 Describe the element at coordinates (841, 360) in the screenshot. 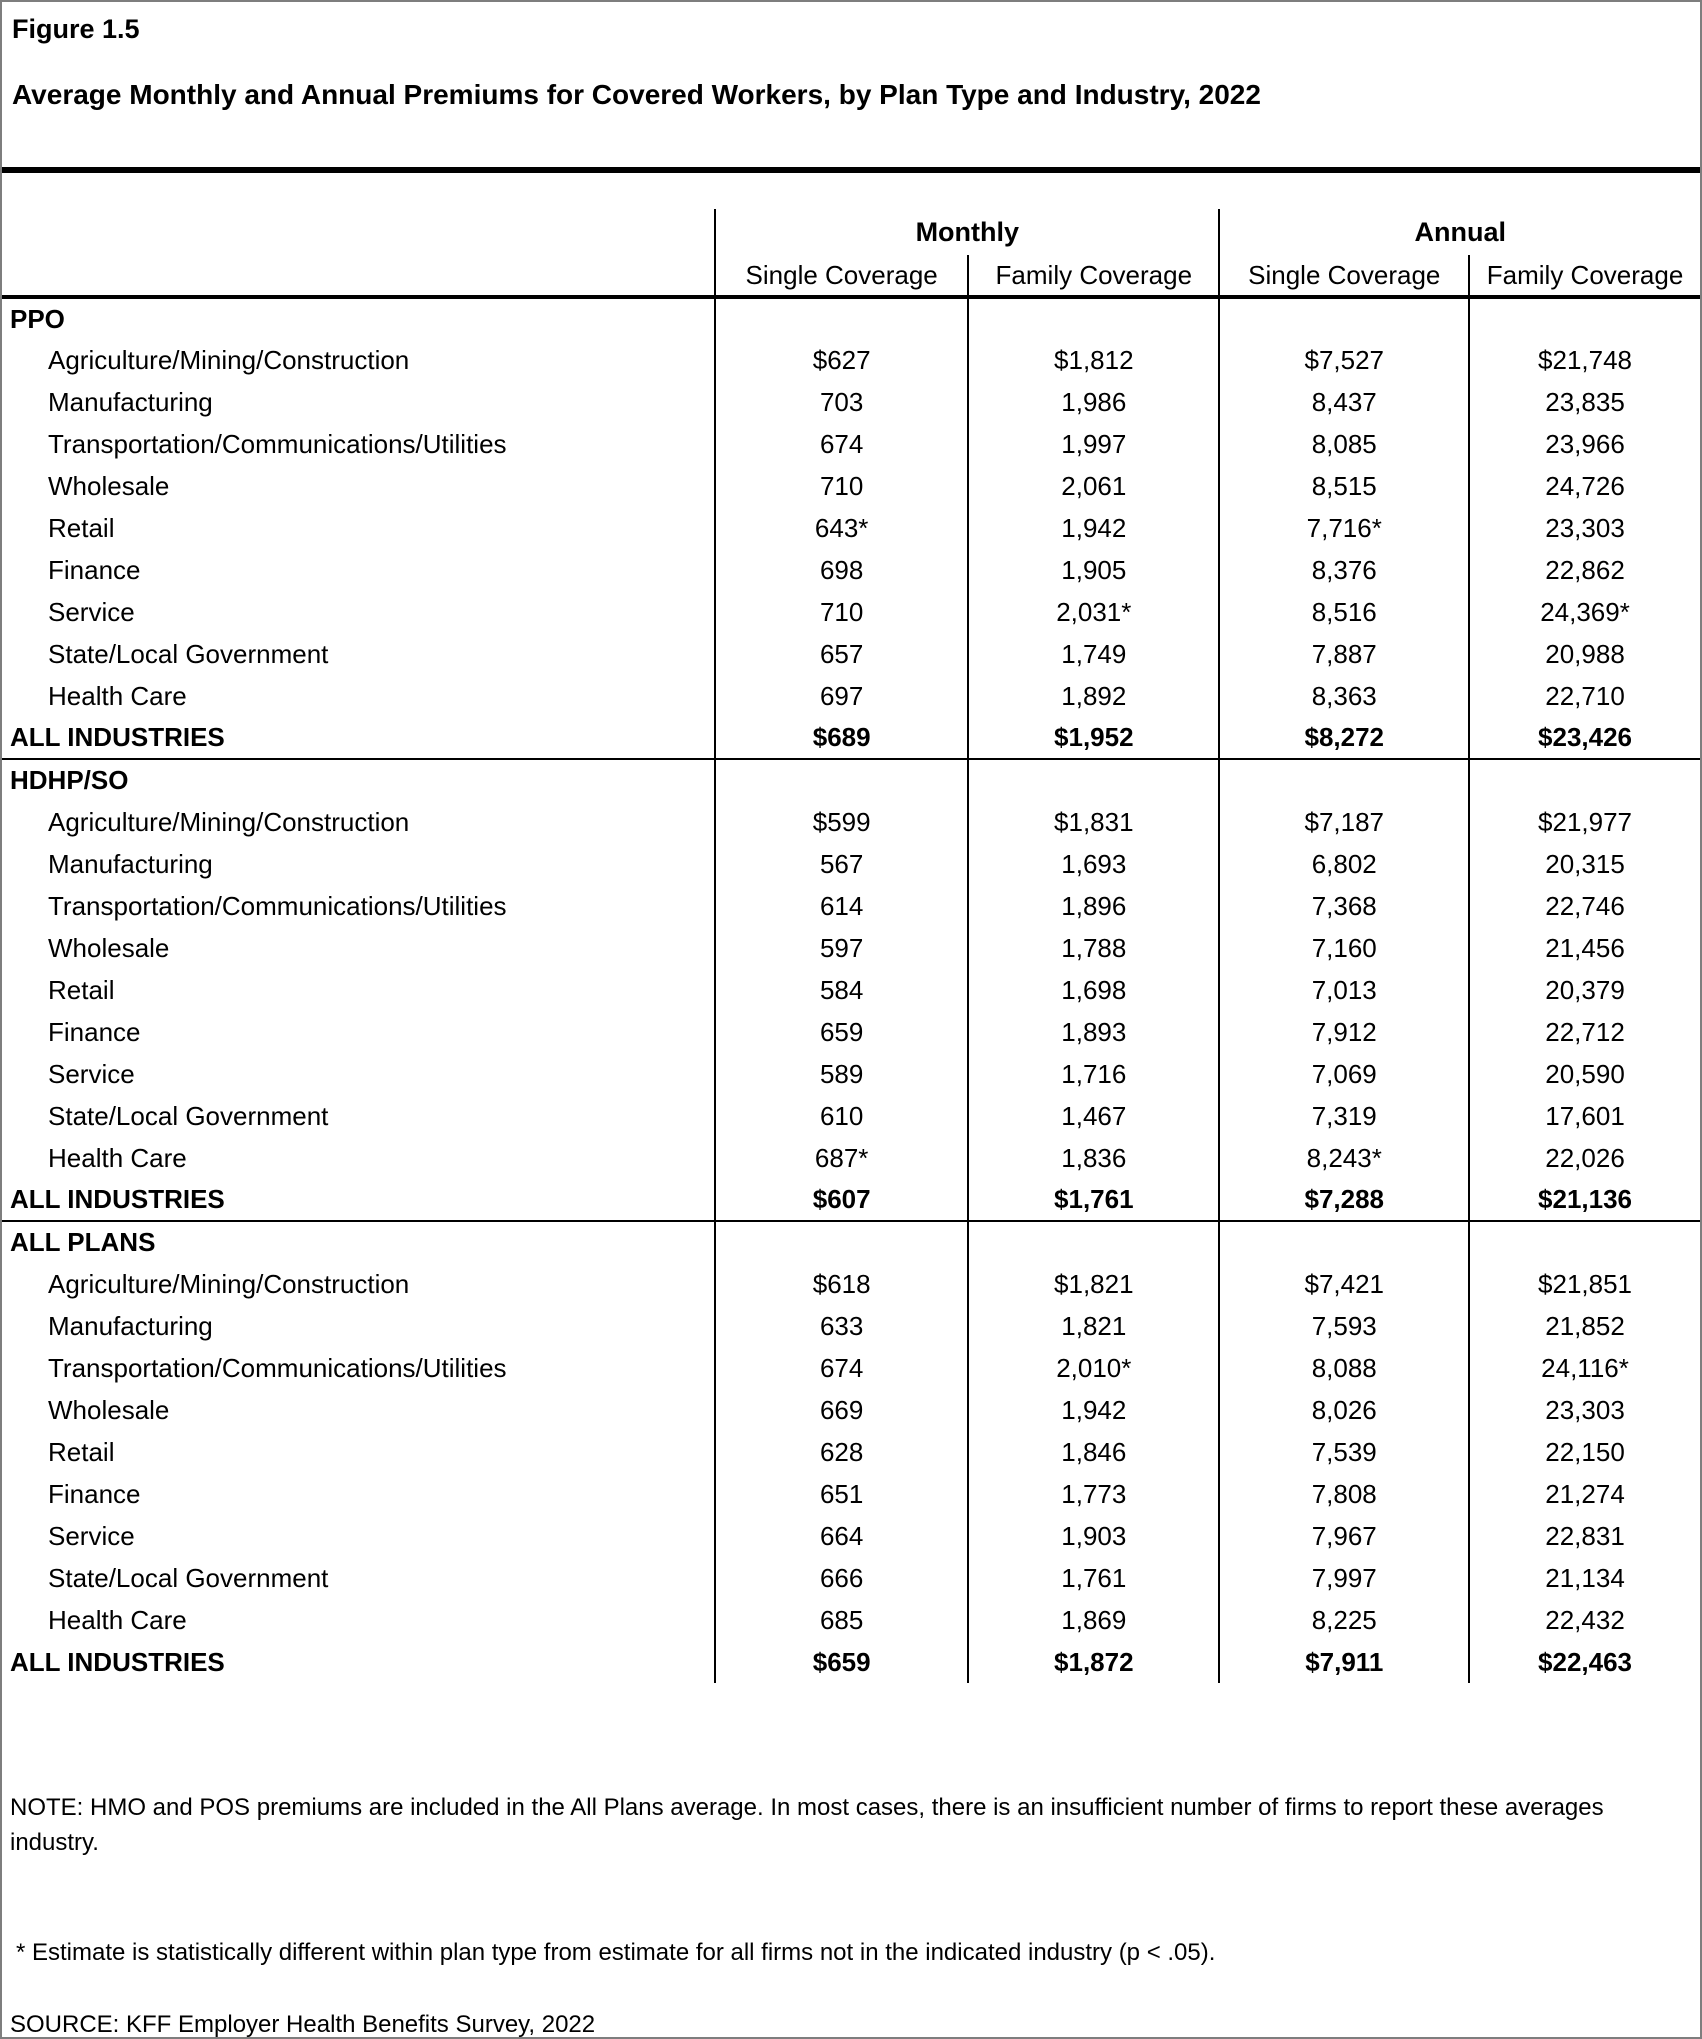

I see `premium-cell: $627` at that location.